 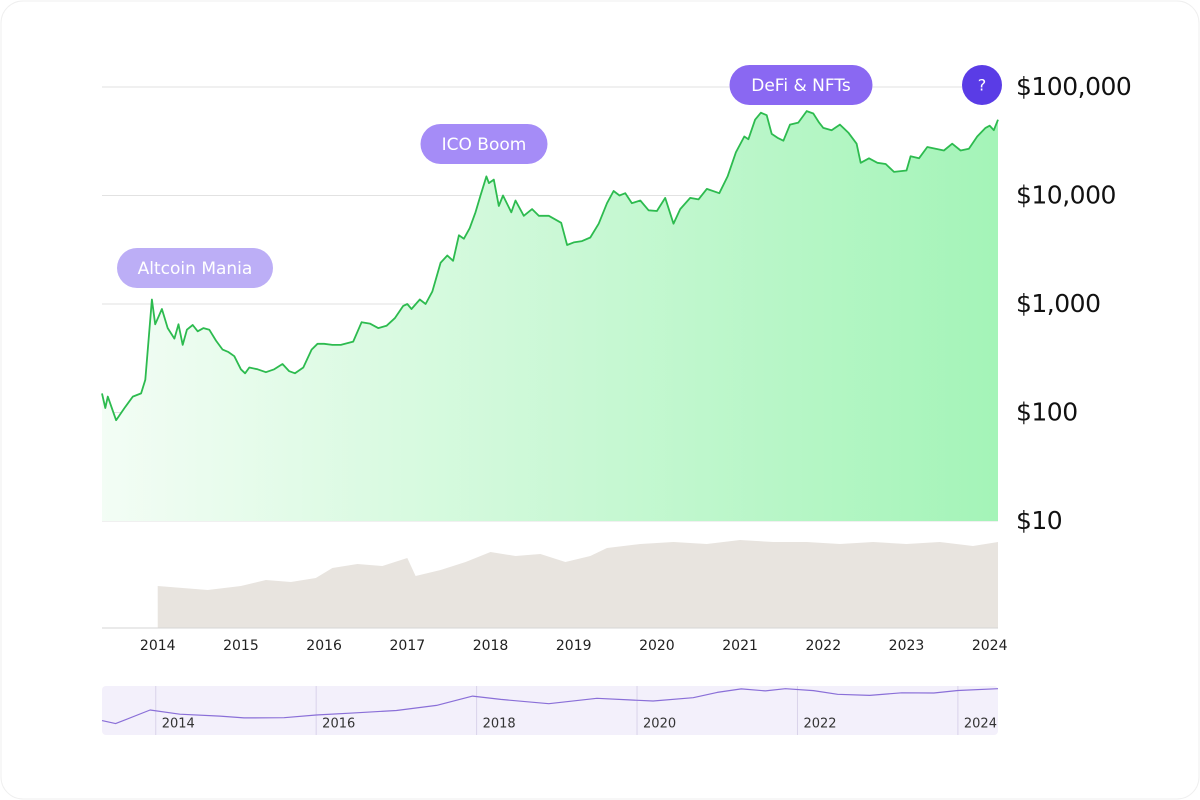 I want to click on y-tick-label: $10, so click(x=1039, y=520).